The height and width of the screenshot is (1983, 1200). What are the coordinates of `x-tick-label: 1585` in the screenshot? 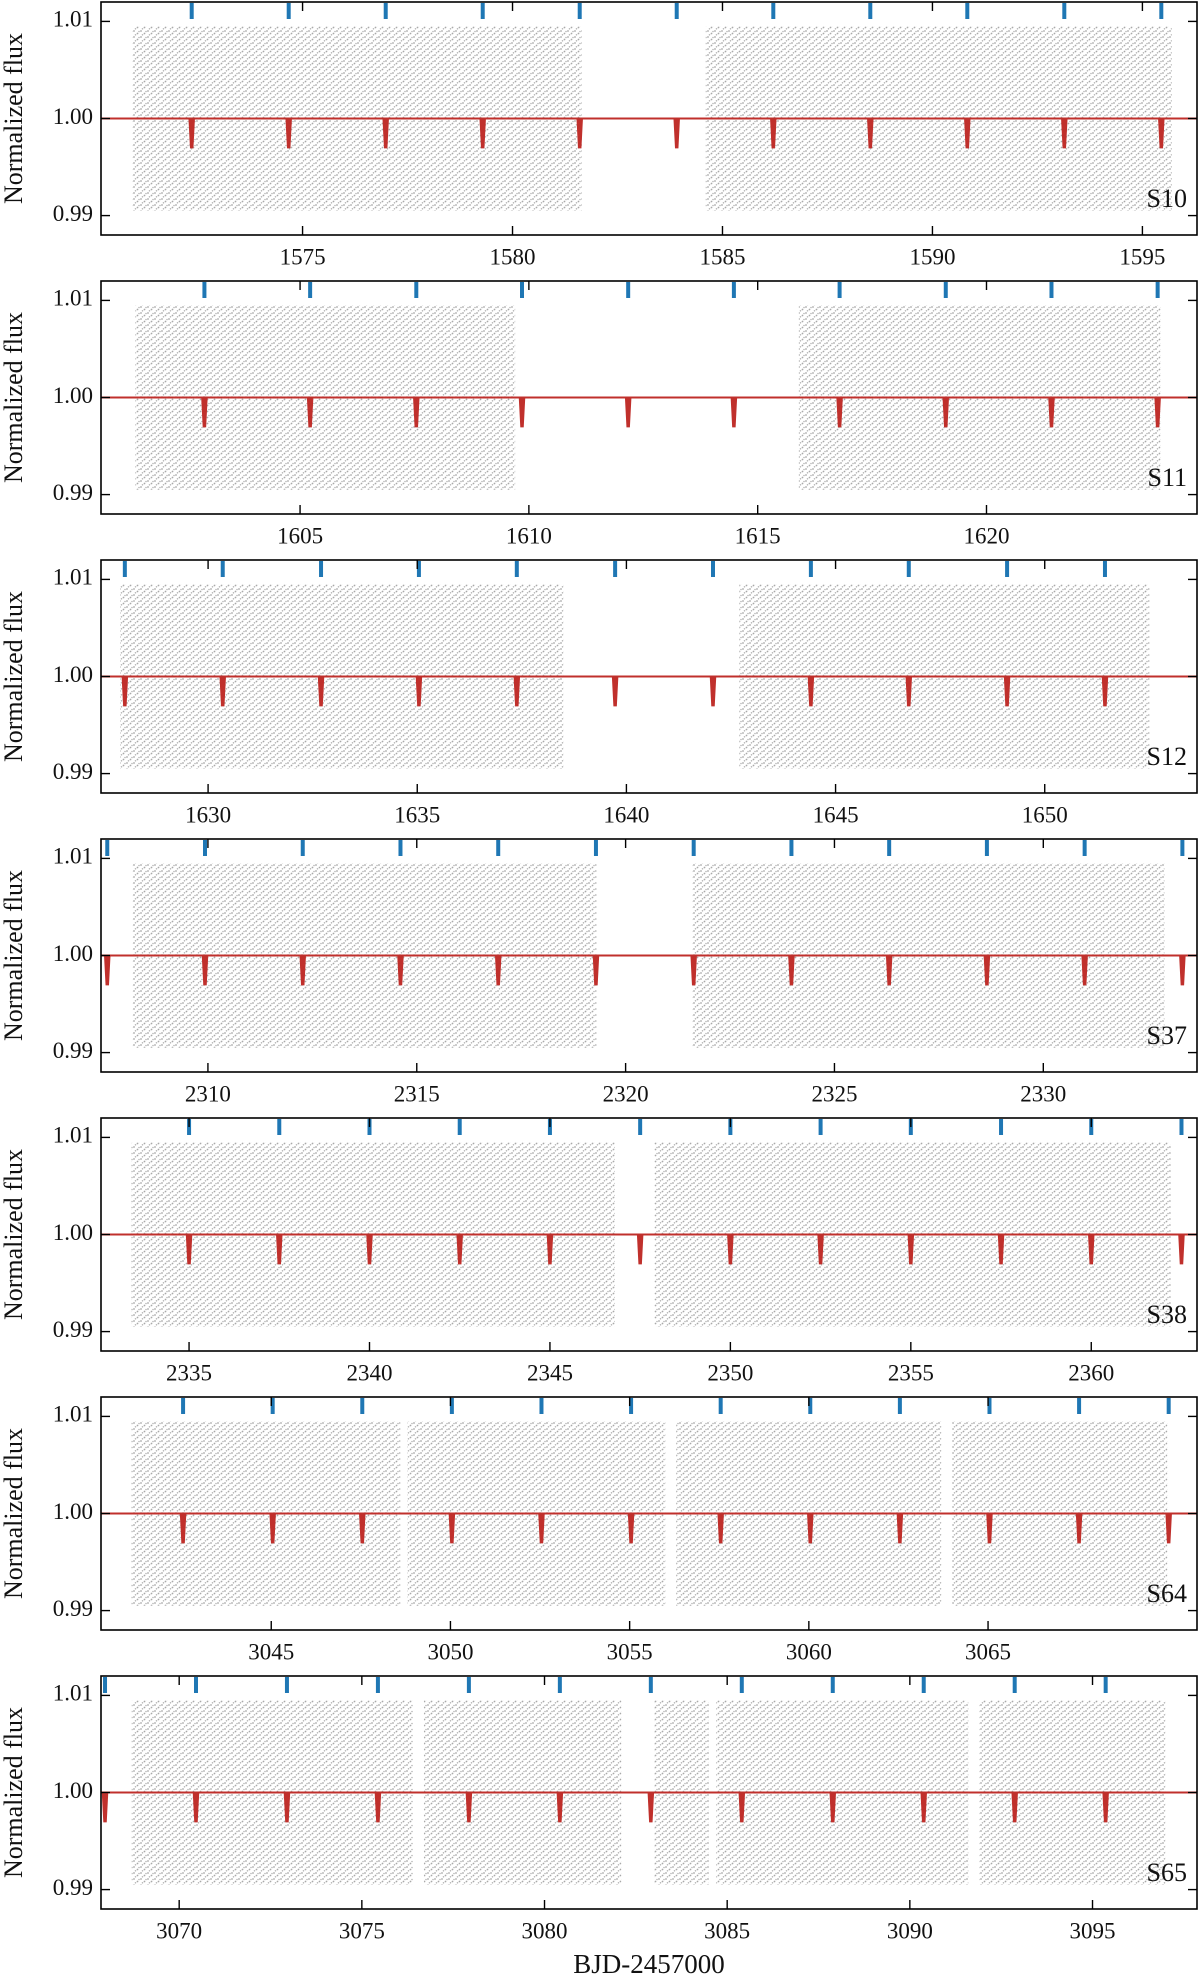 It's located at (722, 256).